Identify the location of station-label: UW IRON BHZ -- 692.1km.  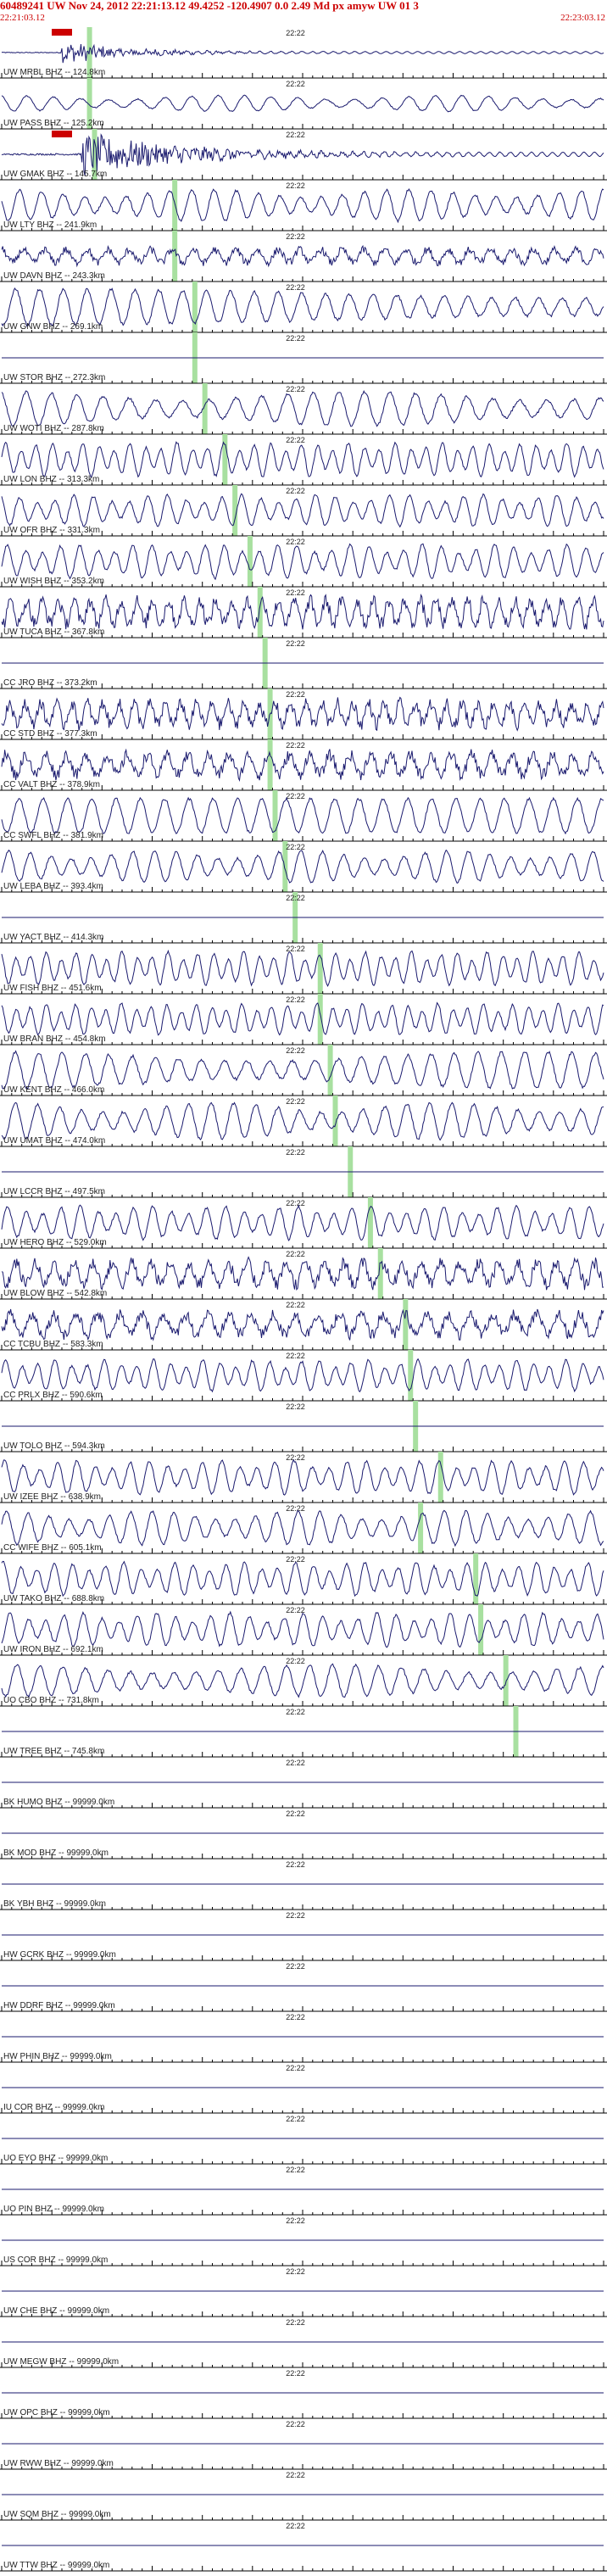
(53, 1649).